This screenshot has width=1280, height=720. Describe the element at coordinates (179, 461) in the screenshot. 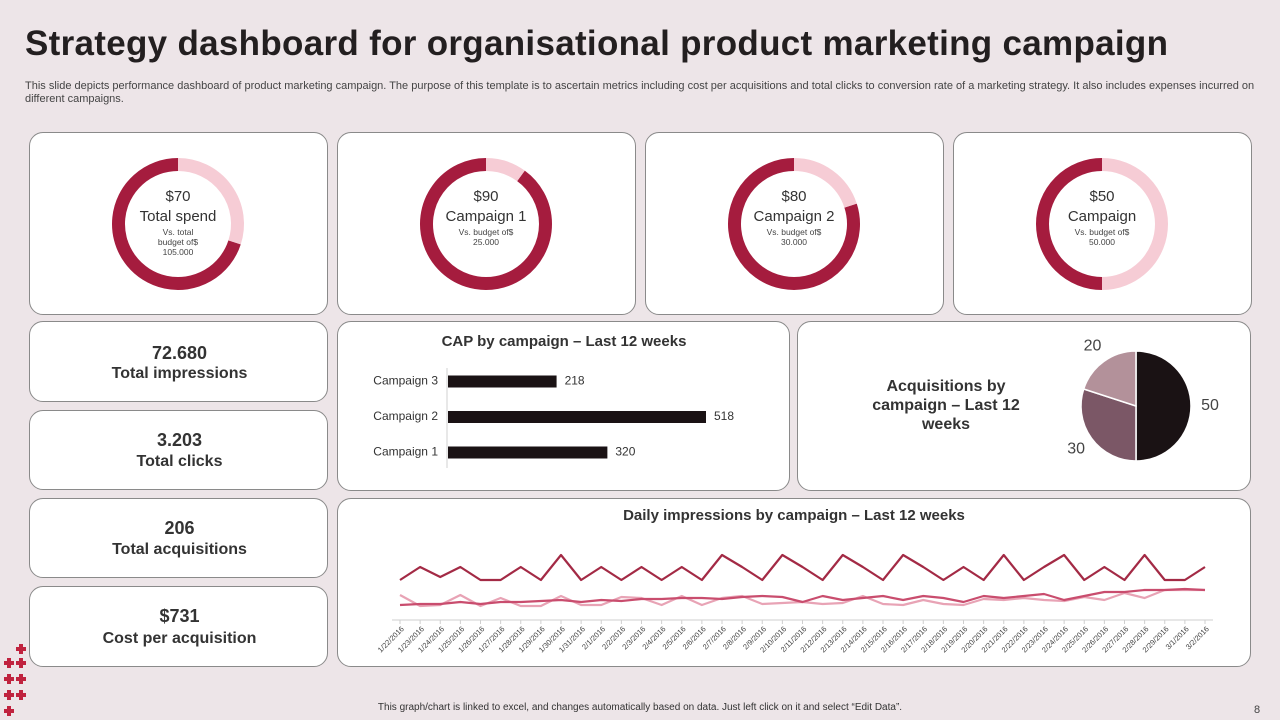

I see `kpi-label: Total clicks` at that location.